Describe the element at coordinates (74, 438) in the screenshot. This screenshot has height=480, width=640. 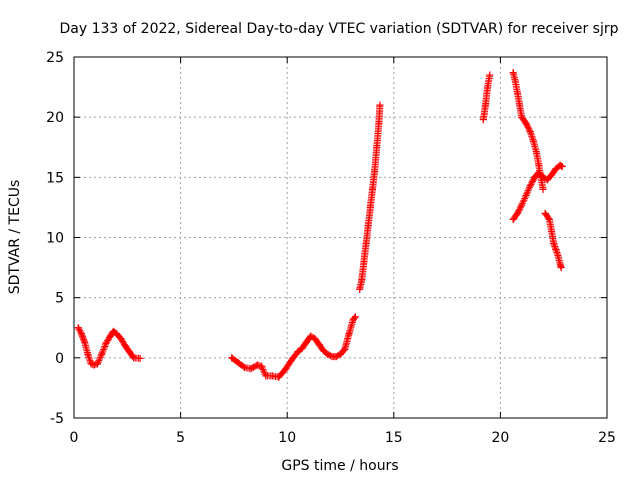
I see `x-tick-label: 0` at that location.